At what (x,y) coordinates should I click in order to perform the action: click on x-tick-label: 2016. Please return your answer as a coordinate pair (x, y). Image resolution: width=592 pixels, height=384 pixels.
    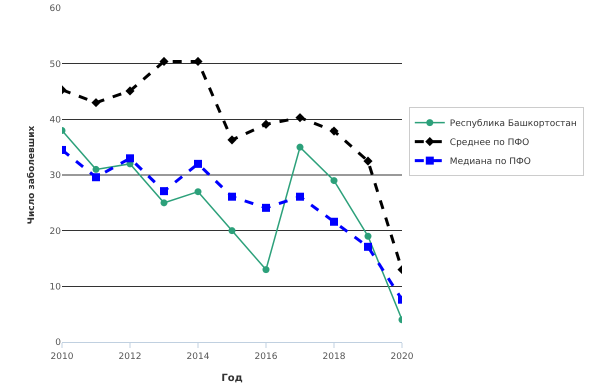
    Looking at the image, I should click on (266, 357).